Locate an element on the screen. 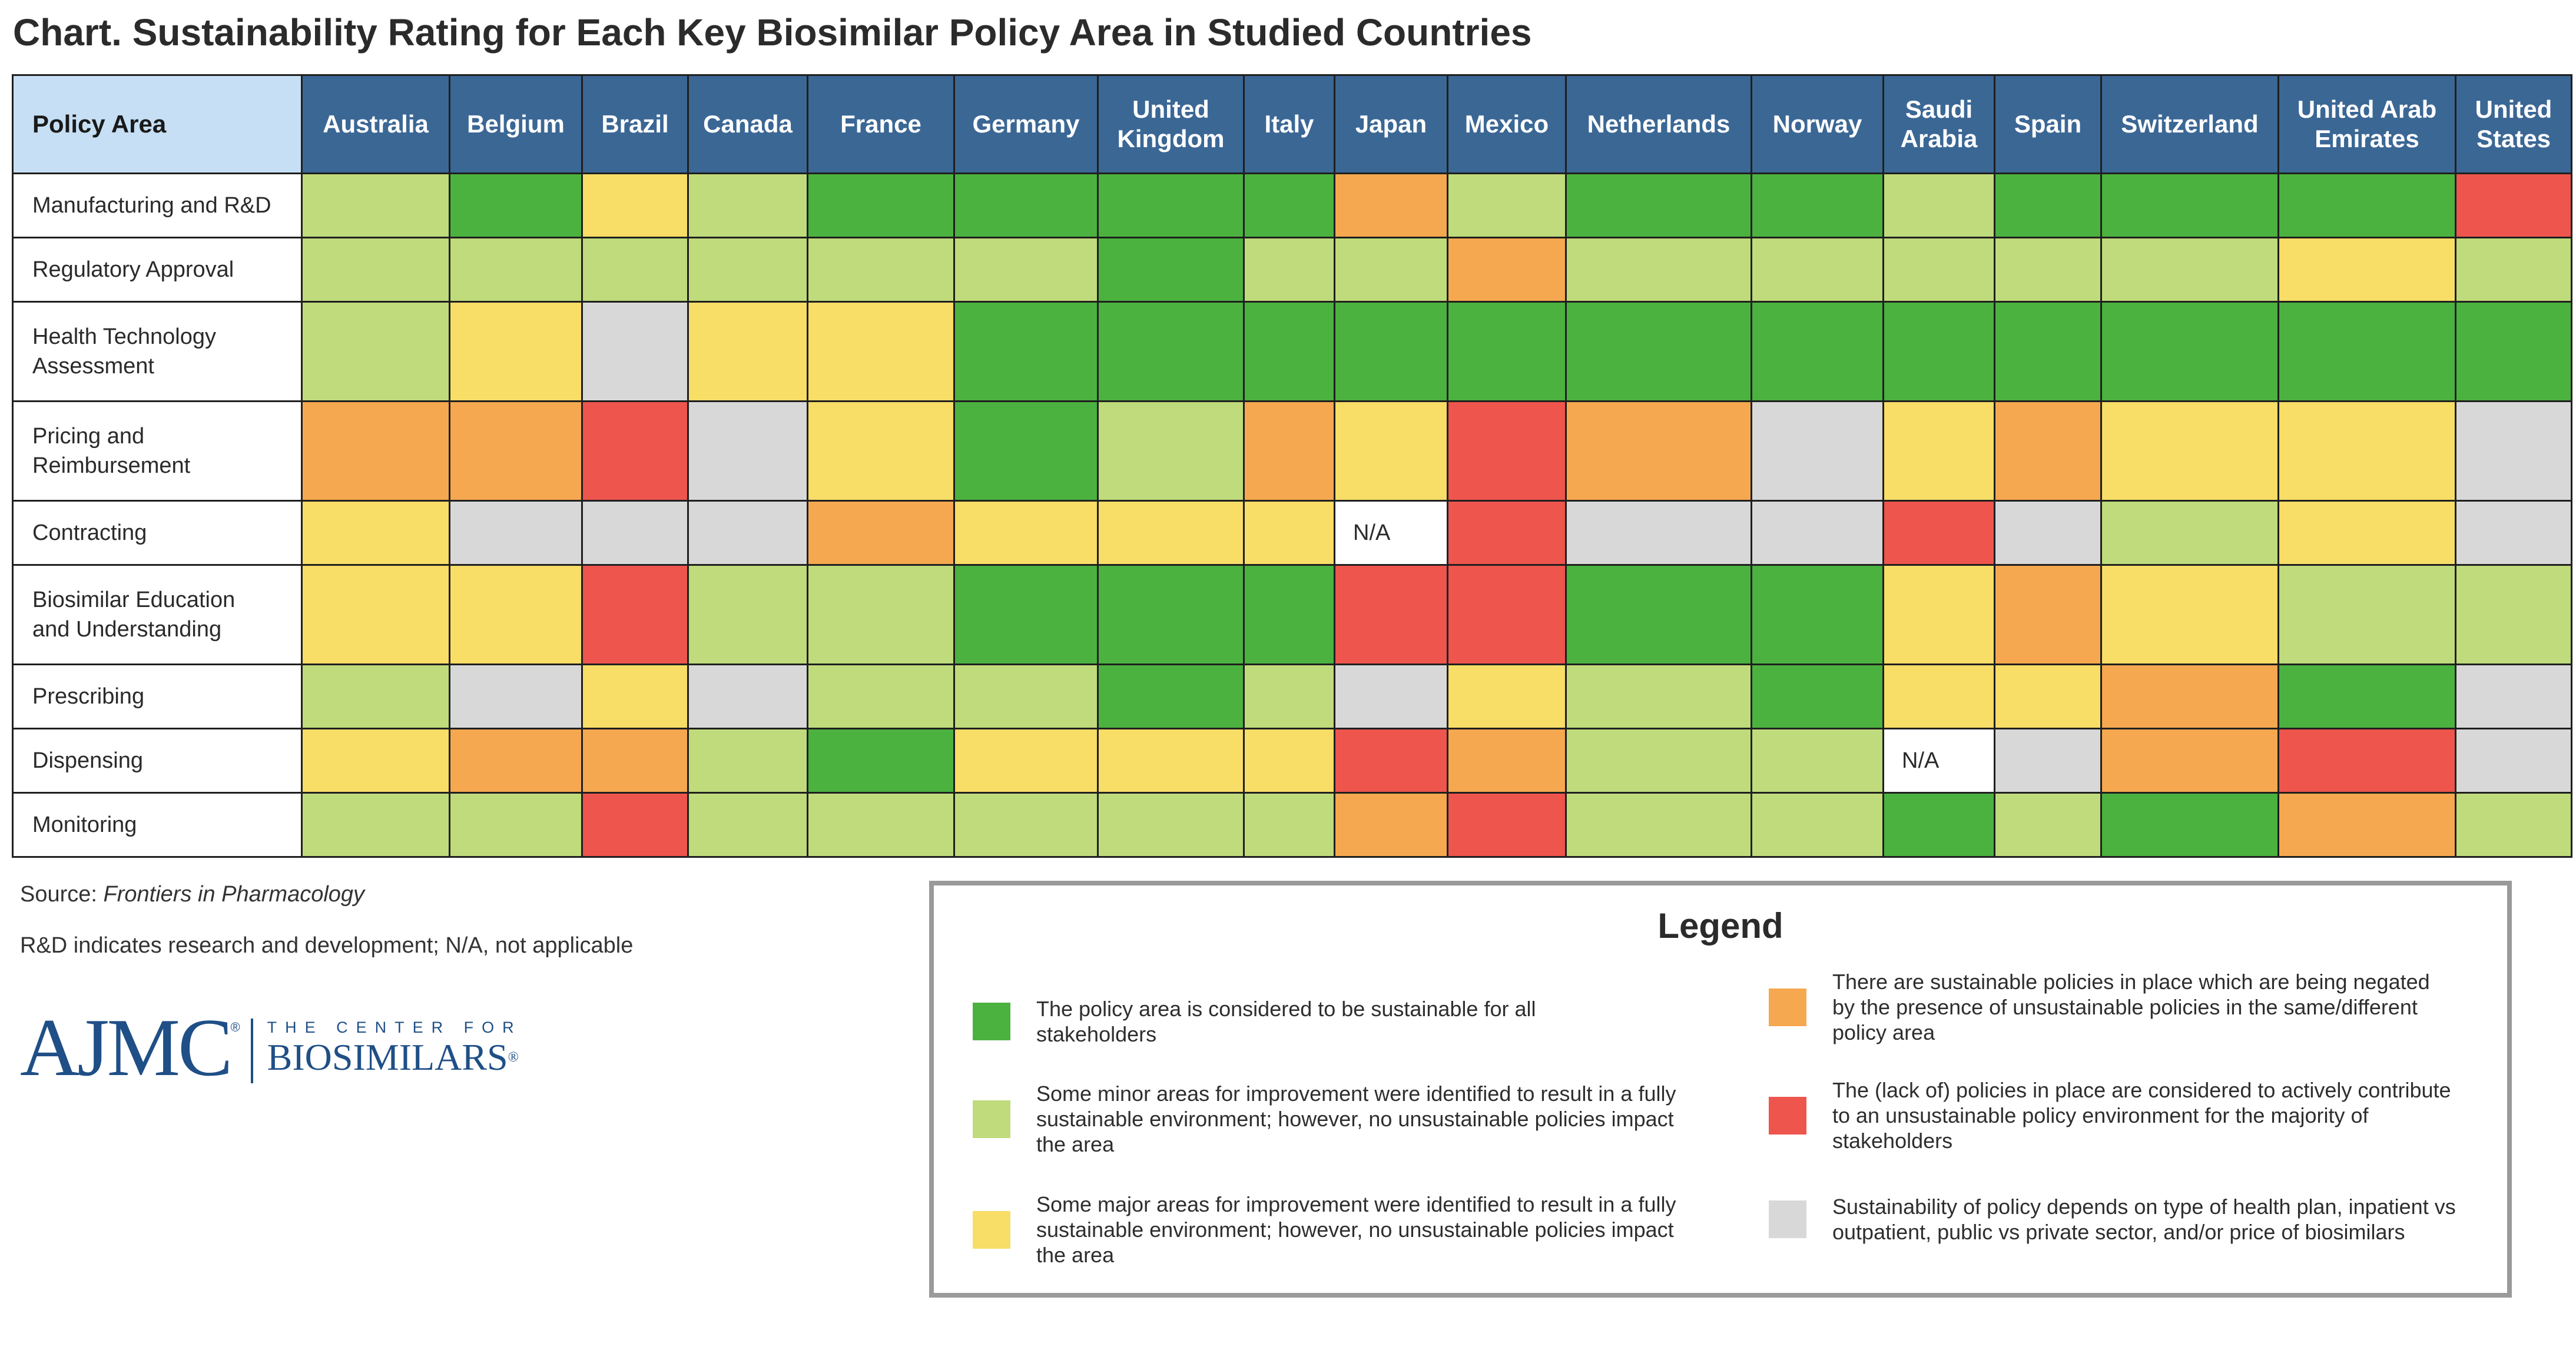 The width and height of the screenshot is (2576, 1350). rating-cell-prescribing-norway is located at coordinates (1818, 696).